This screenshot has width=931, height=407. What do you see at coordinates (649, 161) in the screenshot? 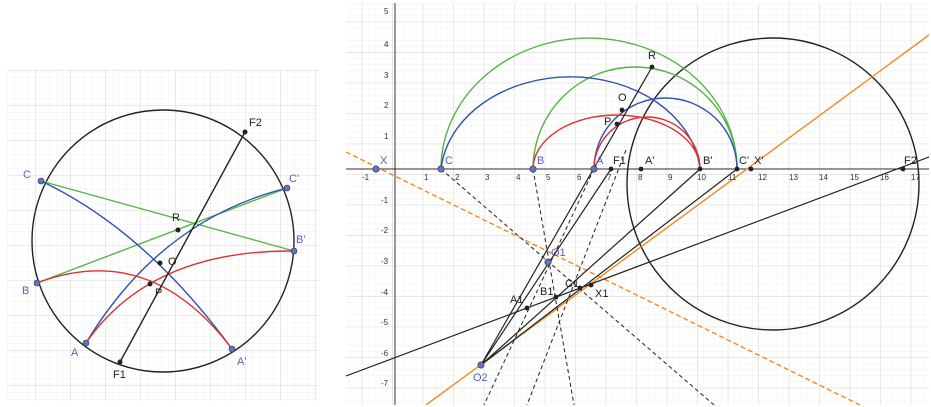
I see `right-label-a-prime: A'` at bounding box center [649, 161].